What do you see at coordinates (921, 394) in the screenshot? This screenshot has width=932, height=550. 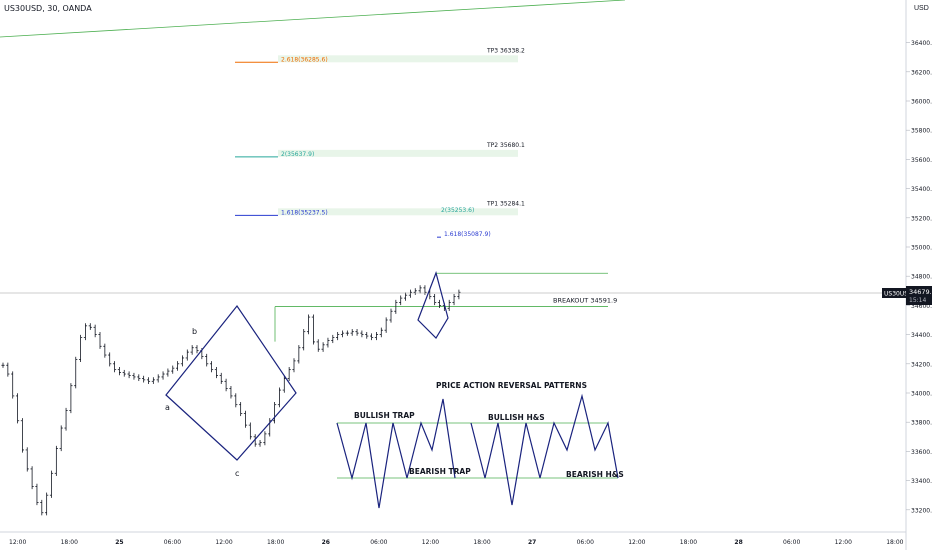 I see `y-tick-label: 34000.0` at bounding box center [921, 394].